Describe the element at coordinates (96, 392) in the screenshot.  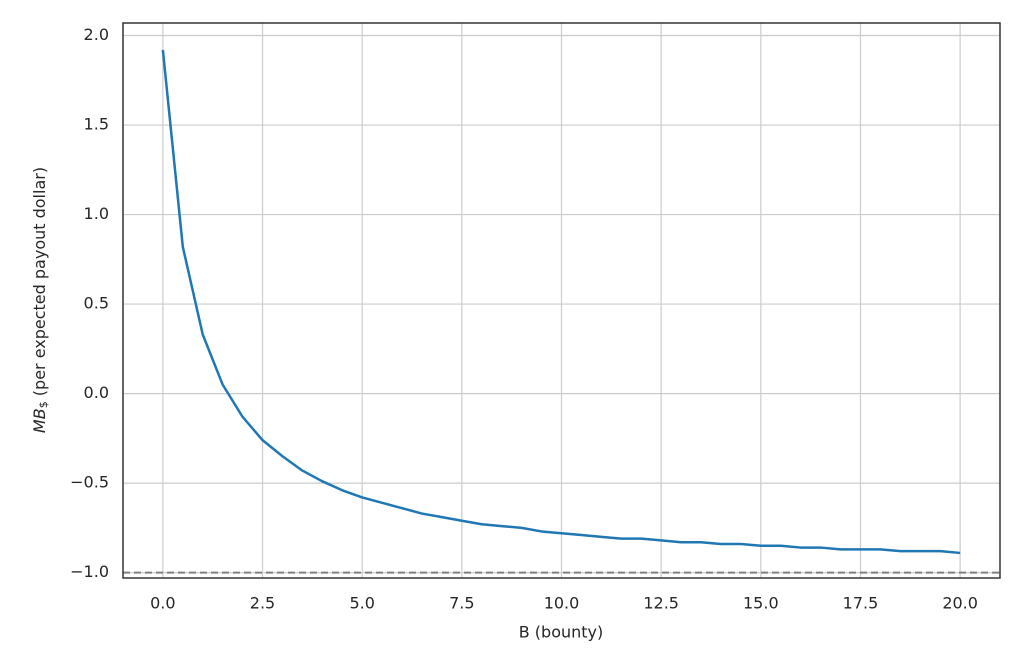
I see `y-tick-label: 0.0` at that location.